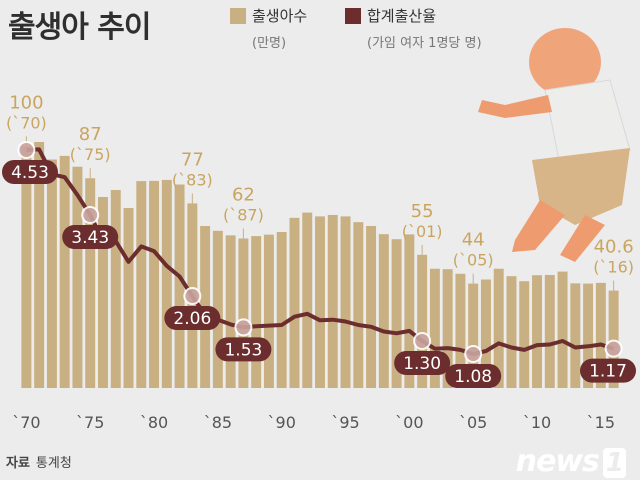 The image size is (640, 480). Describe the element at coordinates (557, 461) in the screenshot. I see `logo-text: news` at that location.